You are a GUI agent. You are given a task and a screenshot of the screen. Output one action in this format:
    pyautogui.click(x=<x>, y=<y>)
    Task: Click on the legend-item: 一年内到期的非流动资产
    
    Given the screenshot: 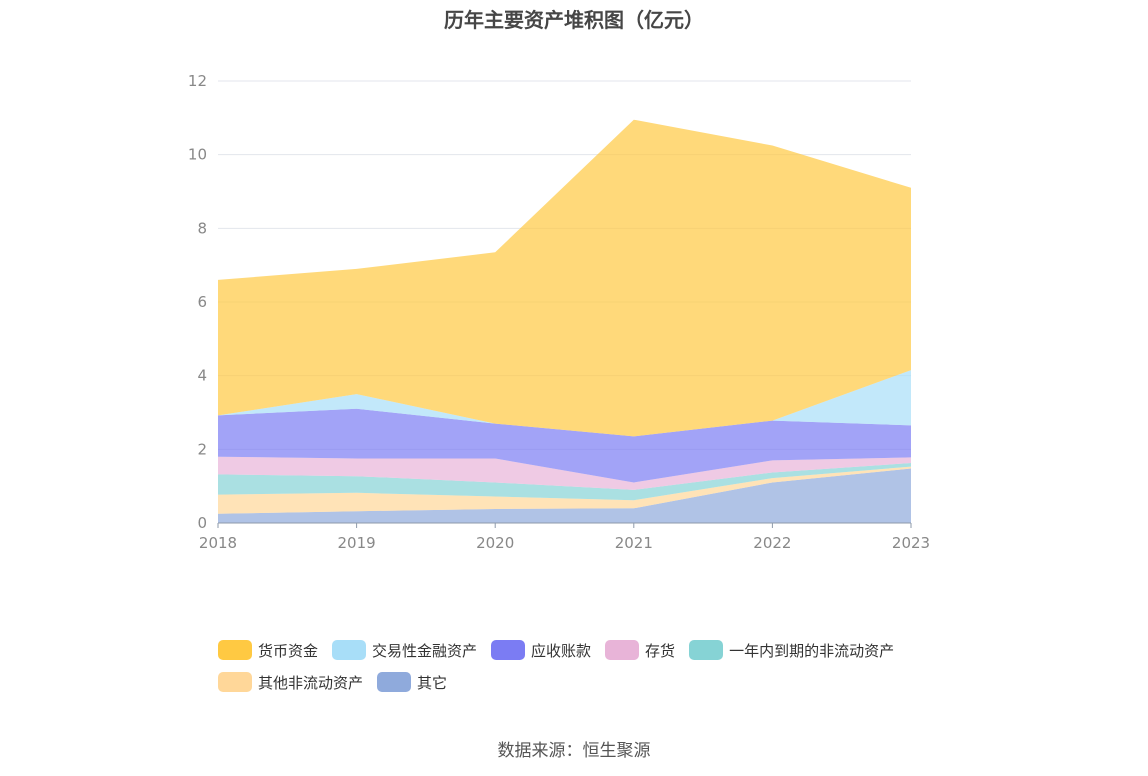 What is the action you would take?
    pyautogui.click(x=791, y=650)
    